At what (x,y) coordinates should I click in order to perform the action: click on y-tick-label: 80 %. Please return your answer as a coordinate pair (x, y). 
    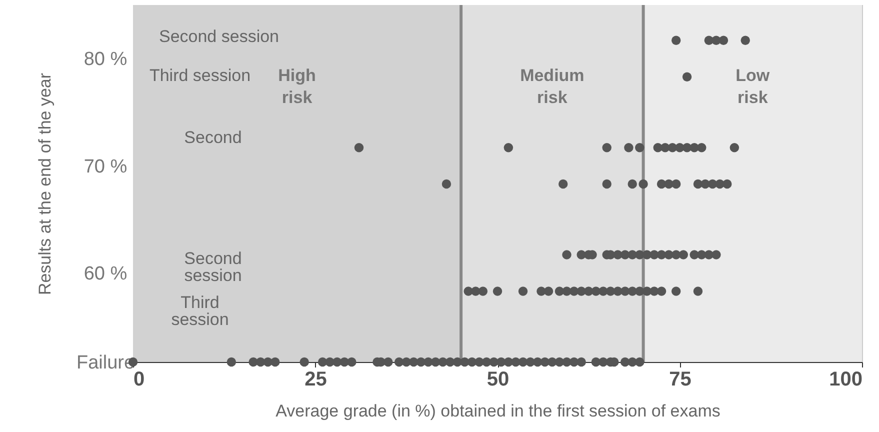
    Looking at the image, I should click on (106, 59).